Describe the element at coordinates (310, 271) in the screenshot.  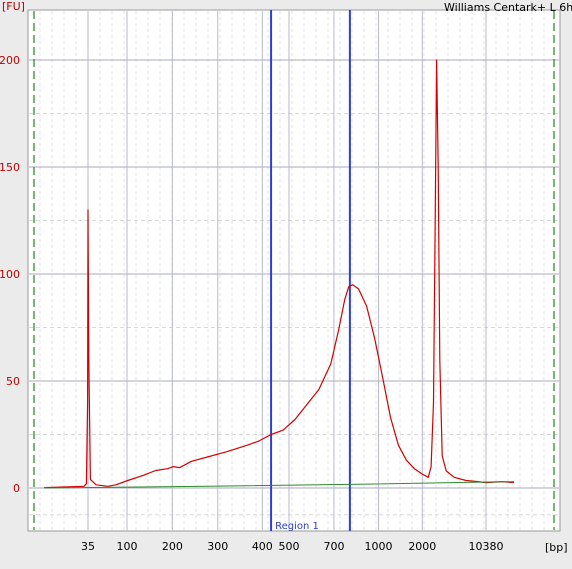
I see `region-markers: Region 1` at that location.